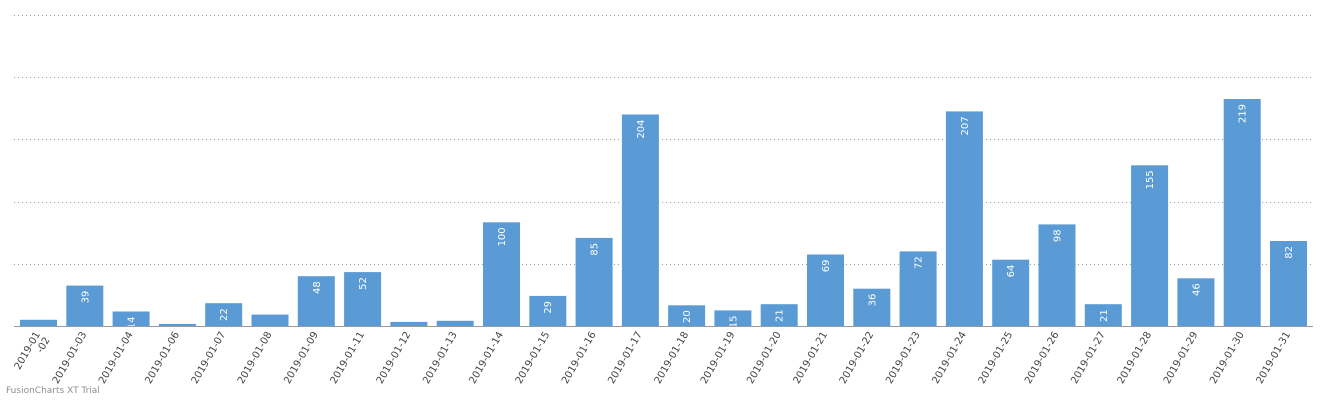  Describe the element at coordinates (595, 249) in the screenshot. I see `bar-value-label: 85` at that location.